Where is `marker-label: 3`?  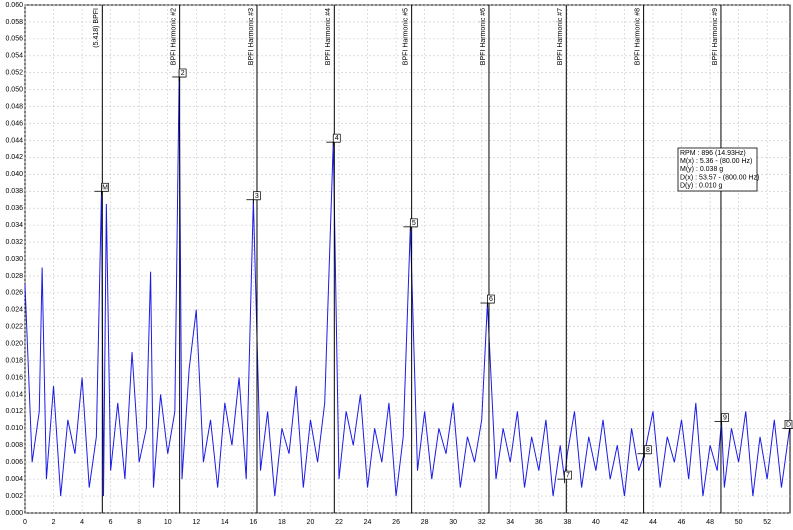
marker-label: 3 is located at coordinates (257, 196).